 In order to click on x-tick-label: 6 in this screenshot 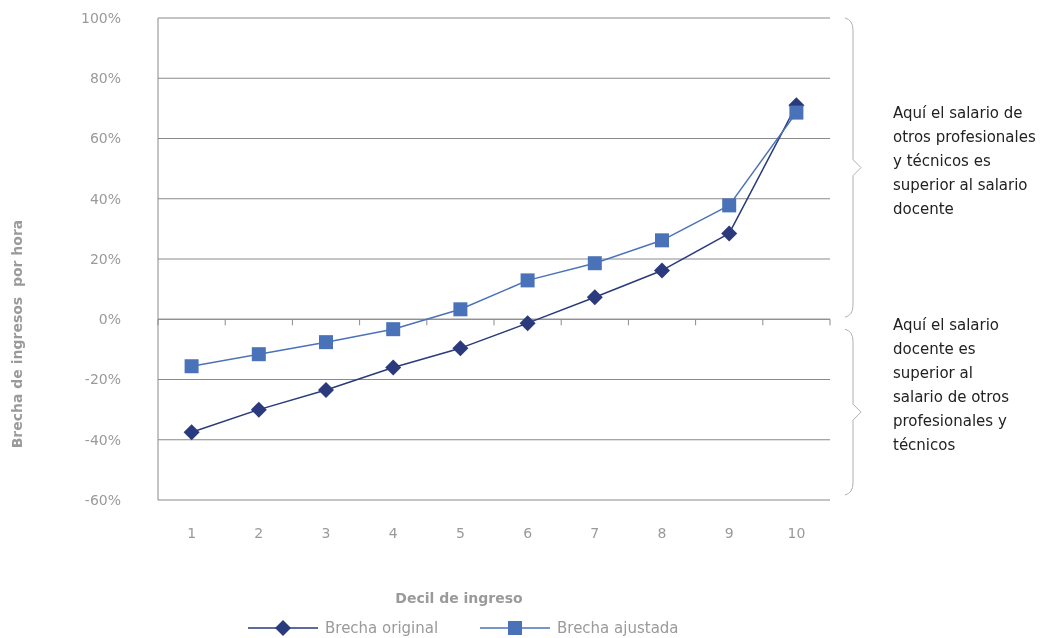, I will do `click(528, 533)`.